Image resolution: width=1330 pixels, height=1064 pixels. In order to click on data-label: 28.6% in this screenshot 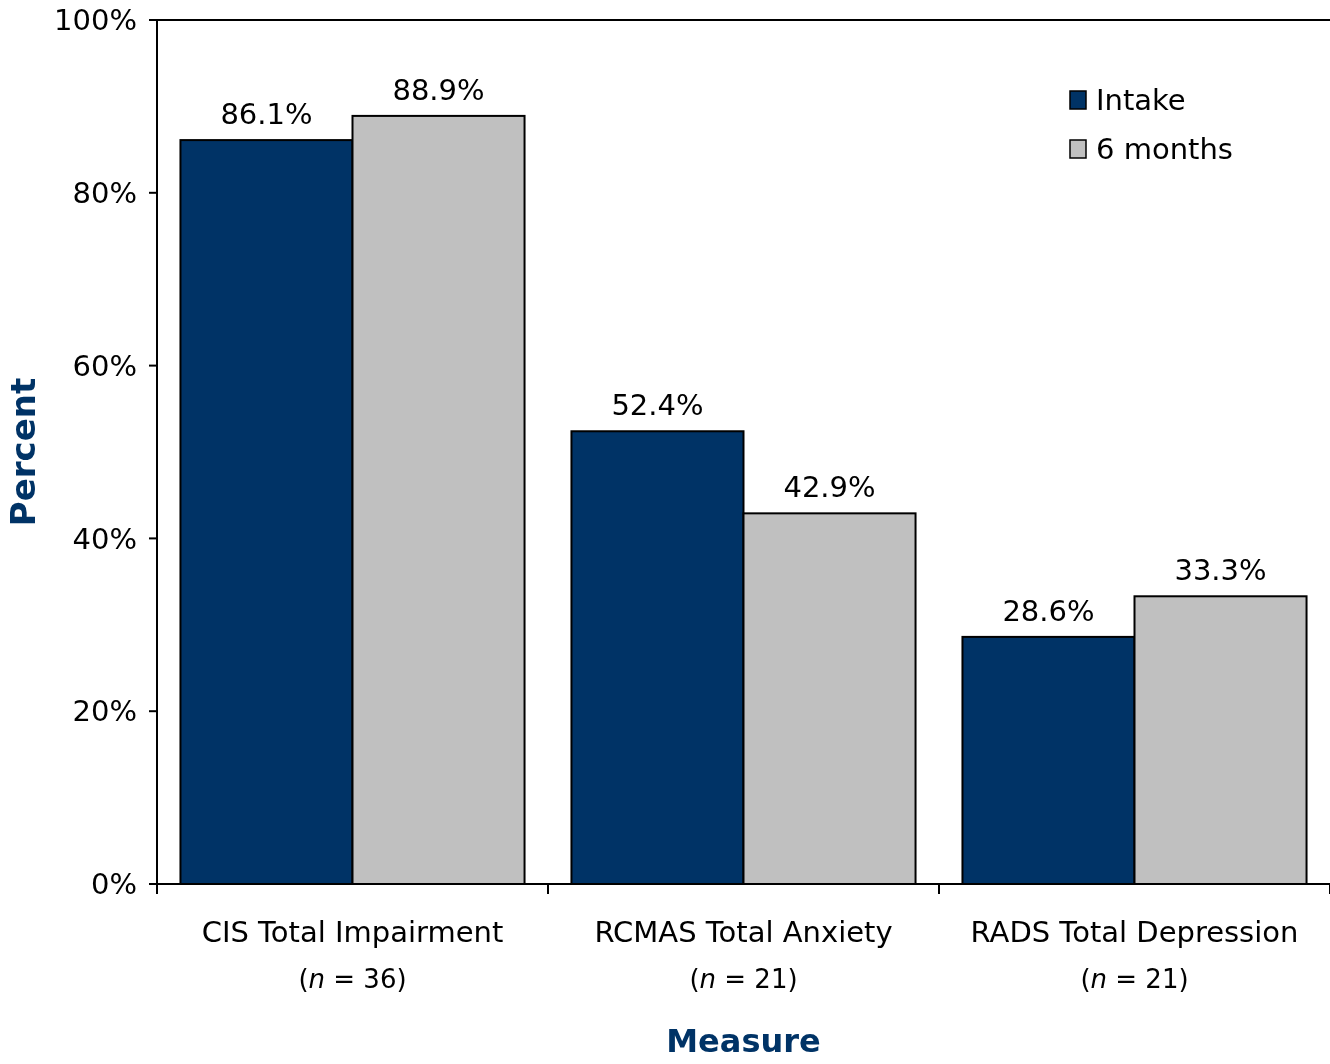, I will do `click(1048, 610)`.